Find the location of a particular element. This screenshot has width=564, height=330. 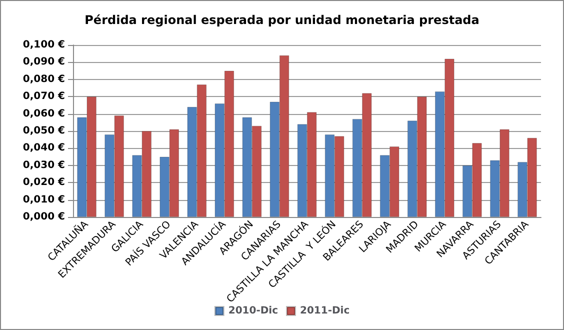

y-tick-label: 0,100 € is located at coordinates (44, 45).